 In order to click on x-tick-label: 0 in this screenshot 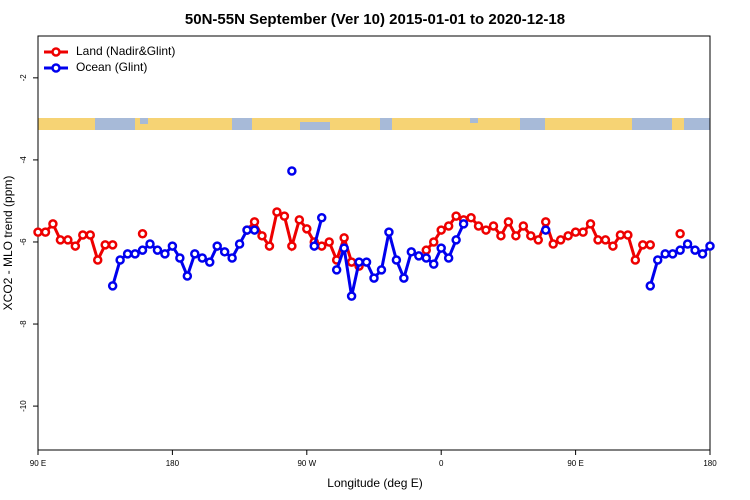, I will do `click(441, 463)`.